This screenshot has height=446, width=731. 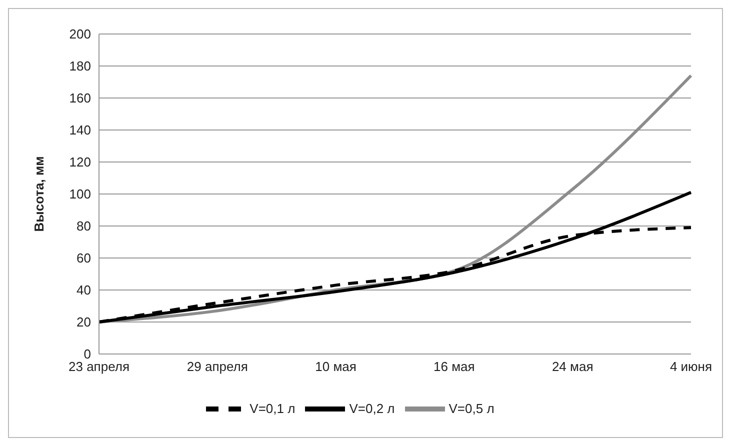 What do you see at coordinates (217, 366) in the screenshot?
I see `x-tick-label: 29 апреля` at bounding box center [217, 366].